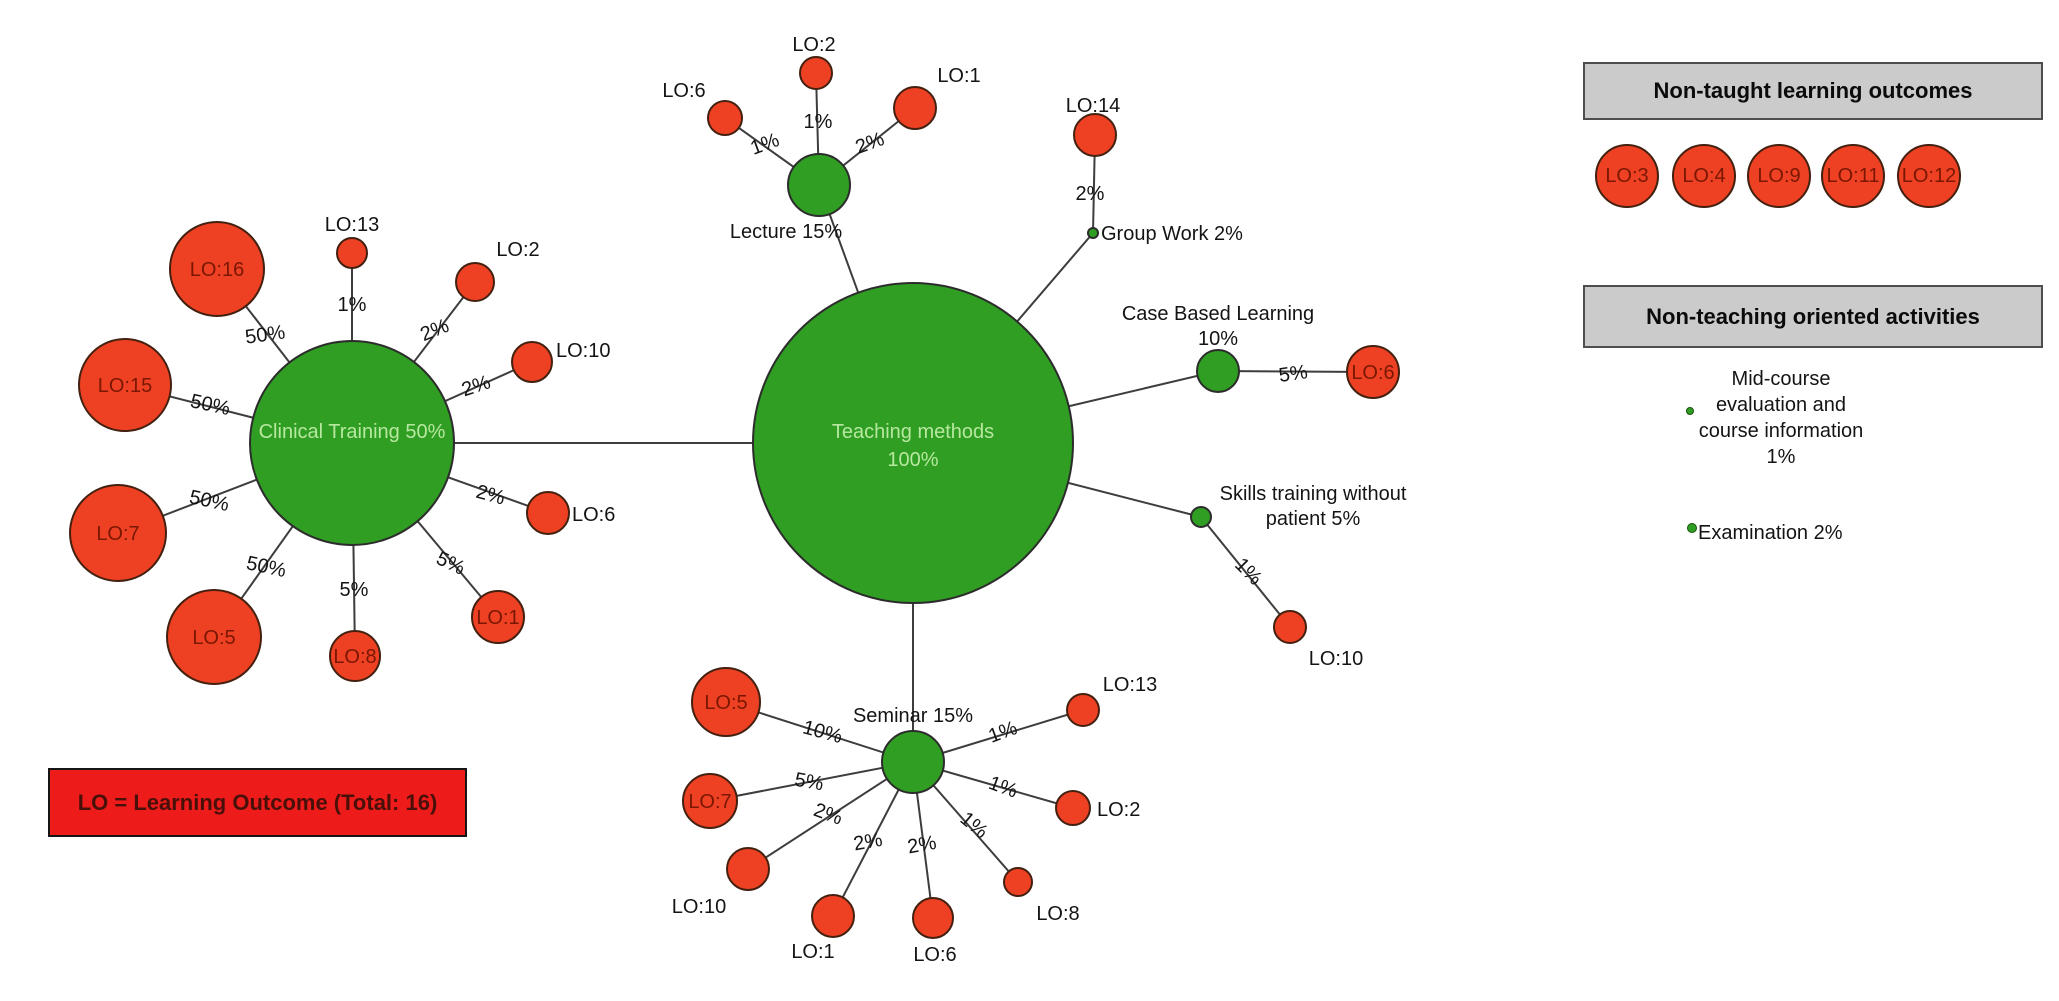 This screenshot has height=1001, width=2059. I want to click on outcome-circle-seminar-lo2, so click(1073, 808).